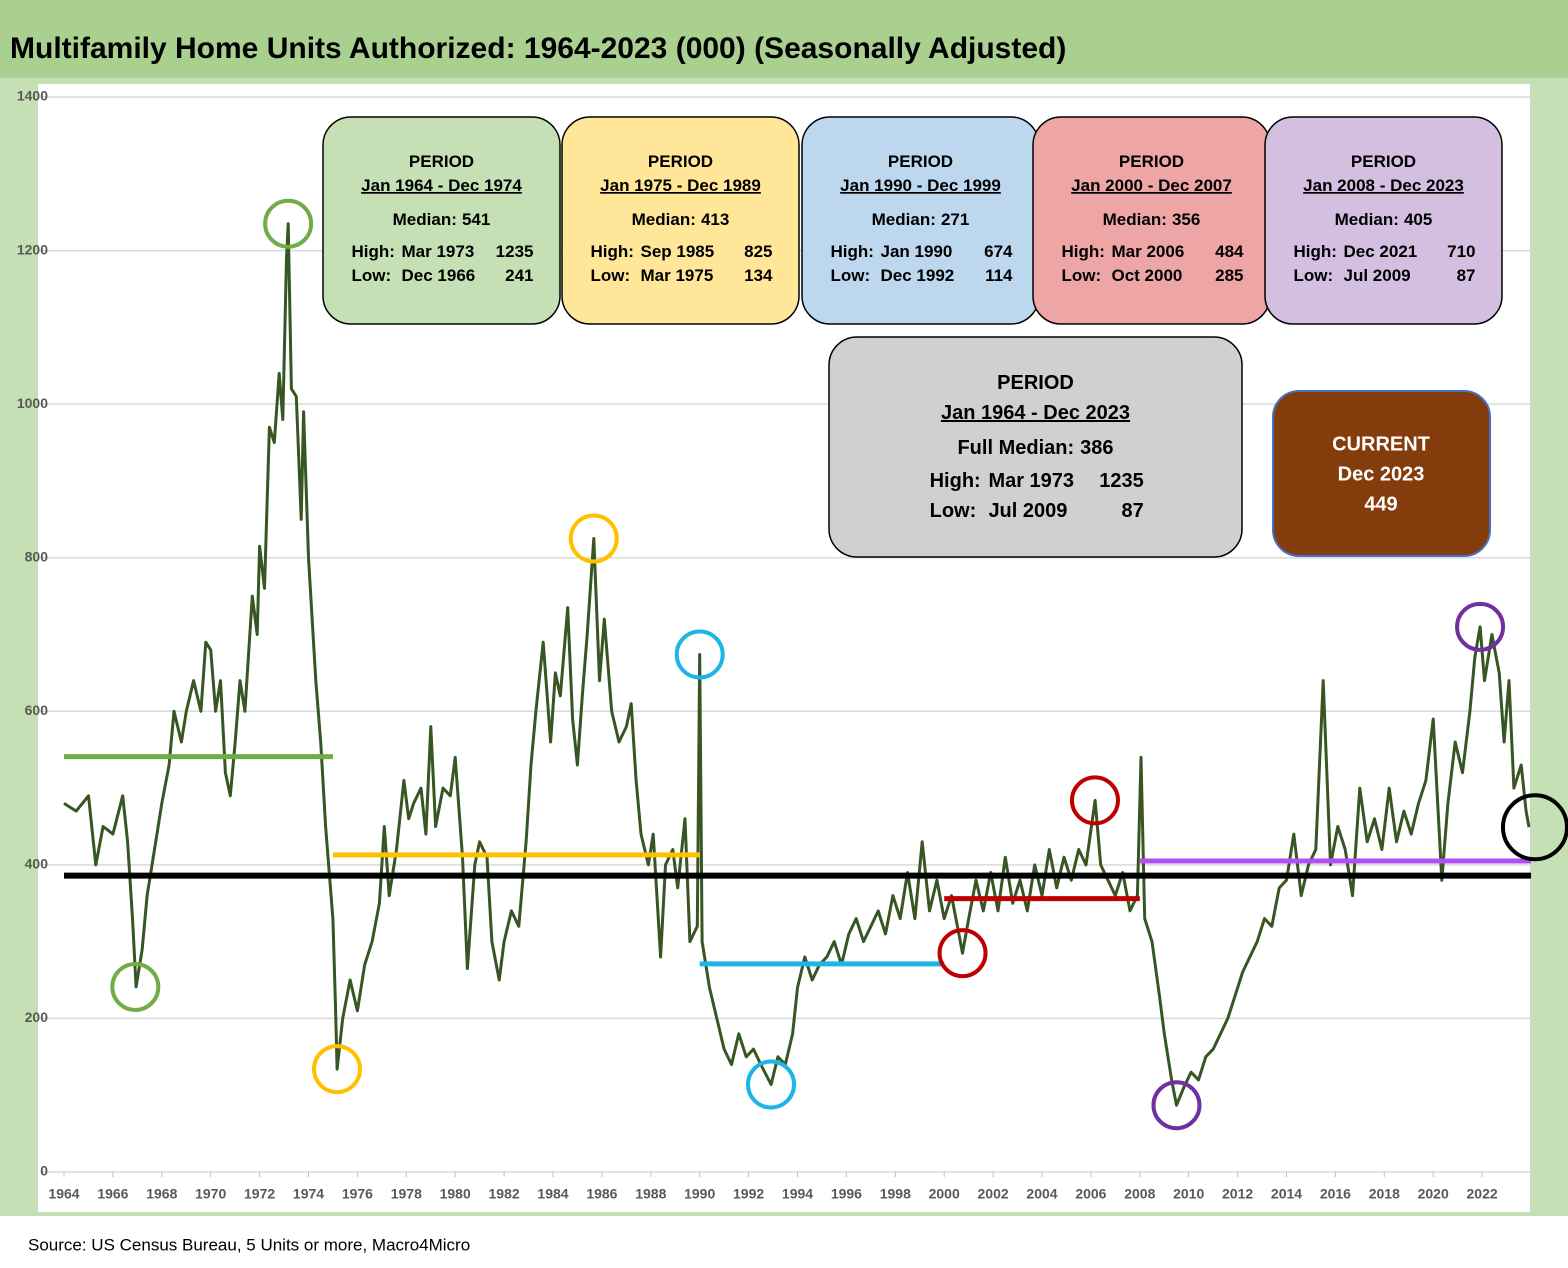  I want to click on y-tick-label: 1400, so click(32, 96).